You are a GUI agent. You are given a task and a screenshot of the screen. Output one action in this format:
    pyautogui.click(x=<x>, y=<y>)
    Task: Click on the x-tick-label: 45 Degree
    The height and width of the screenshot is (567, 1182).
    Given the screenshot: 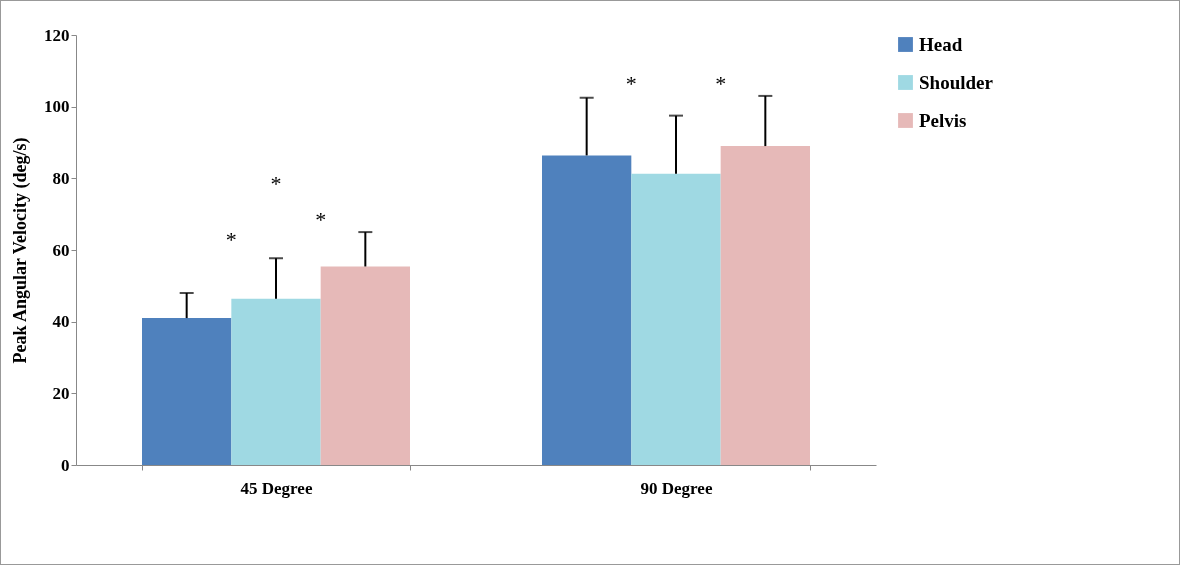 What is the action you would take?
    pyautogui.click(x=276, y=488)
    